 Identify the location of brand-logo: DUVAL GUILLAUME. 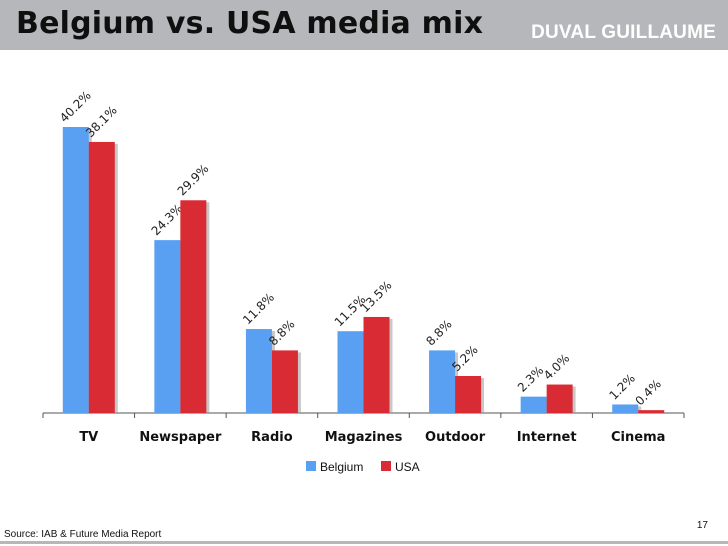
(623, 32).